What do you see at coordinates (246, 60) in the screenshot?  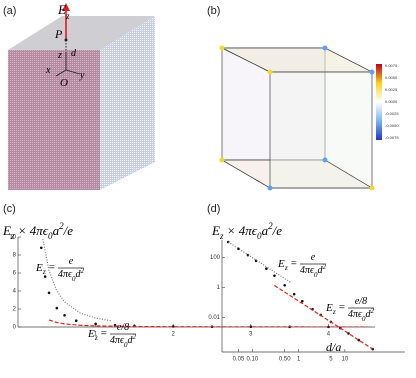 I see `edge` at bounding box center [246, 60].